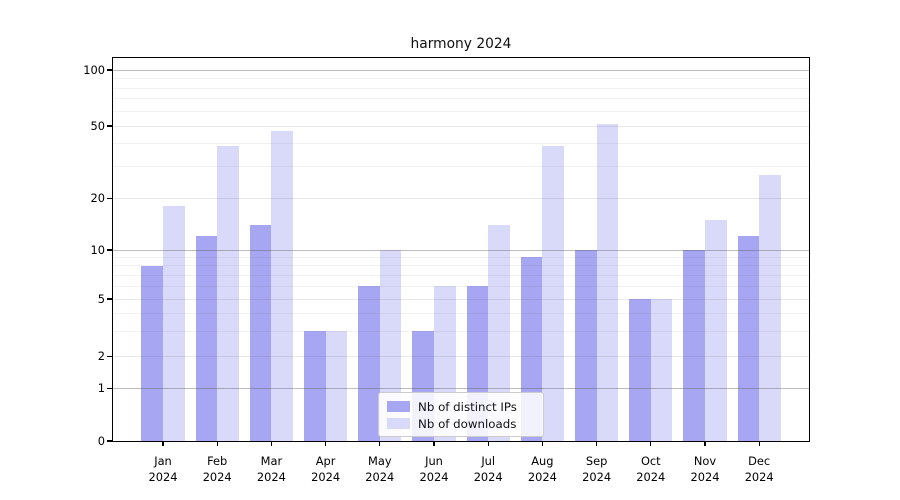  Describe the element at coordinates (467, 423) in the screenshot. I see `legend-label-downloads: Nb of downloads` at that location.